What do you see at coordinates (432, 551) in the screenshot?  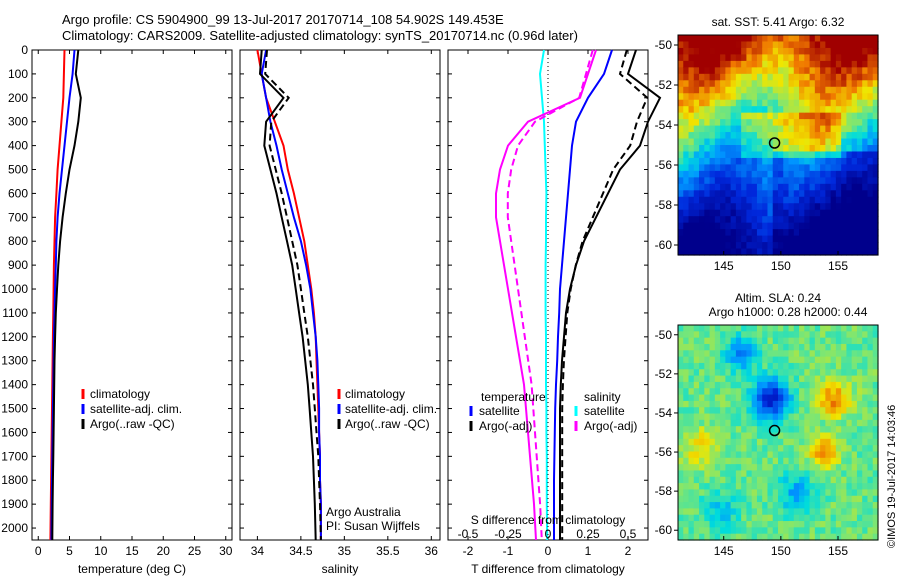 I see `salinity-xtick-label: 36` at bounding box center [432, 551].